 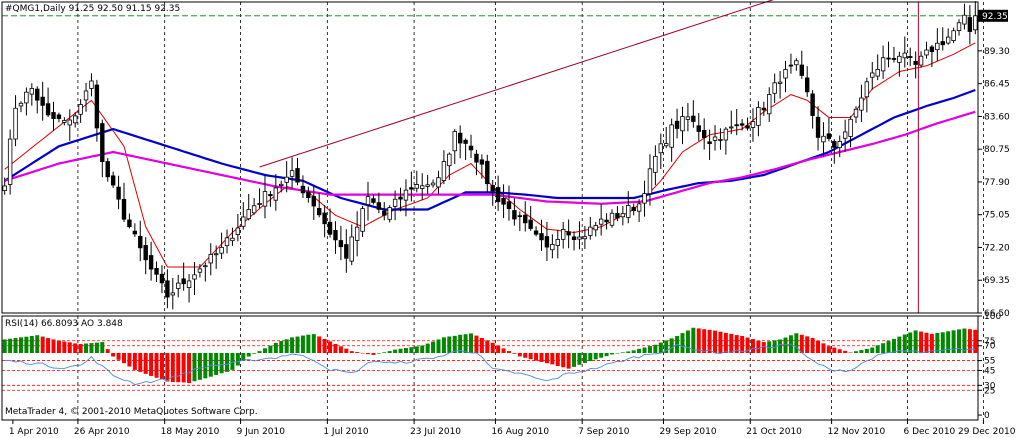 What do you see at coordinates (345, 432) in the screenshot?
I see `time-label: 1 Jul 2010` at bounding box center [345, 432].